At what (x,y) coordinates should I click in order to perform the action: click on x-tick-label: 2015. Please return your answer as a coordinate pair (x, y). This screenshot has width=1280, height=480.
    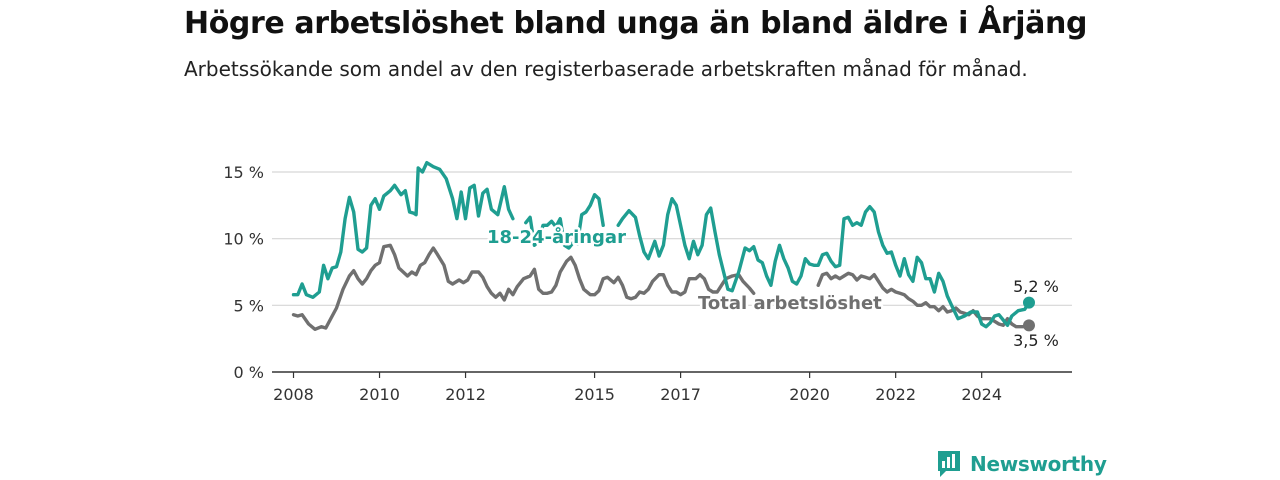
    Looking at the image, I should click on (594, 394).